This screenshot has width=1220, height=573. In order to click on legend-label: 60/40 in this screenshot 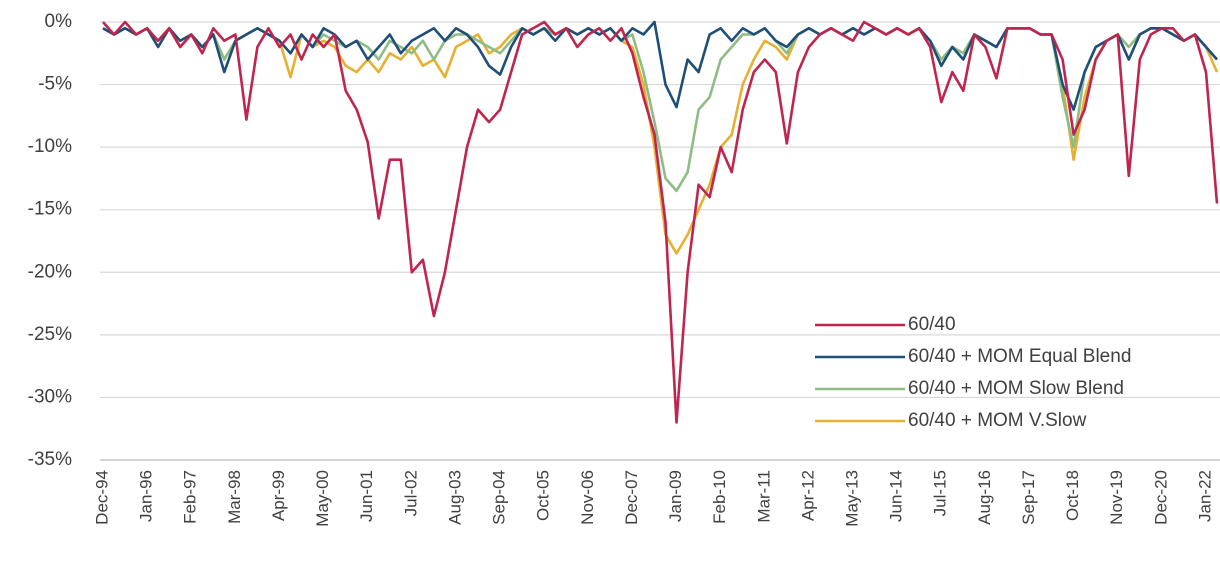, I will do `click(932, 324)`.